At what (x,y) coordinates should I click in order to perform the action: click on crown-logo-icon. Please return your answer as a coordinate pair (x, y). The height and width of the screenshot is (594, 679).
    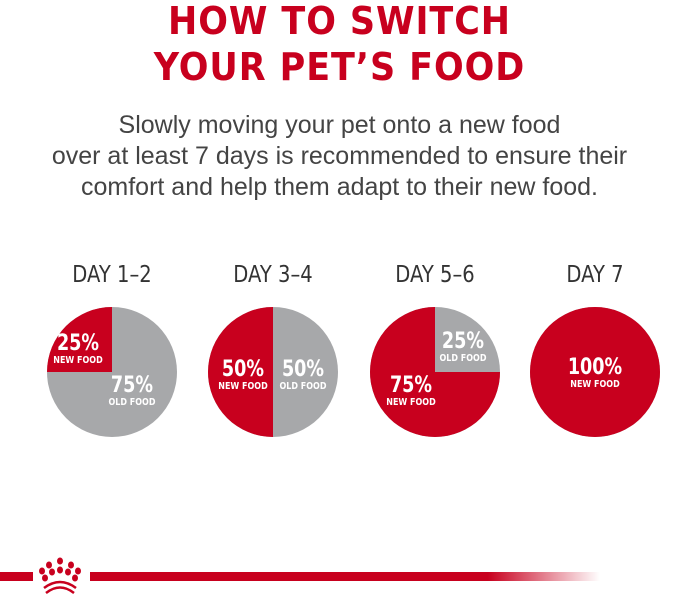
    Looking at the image, I should click on (60, 575).